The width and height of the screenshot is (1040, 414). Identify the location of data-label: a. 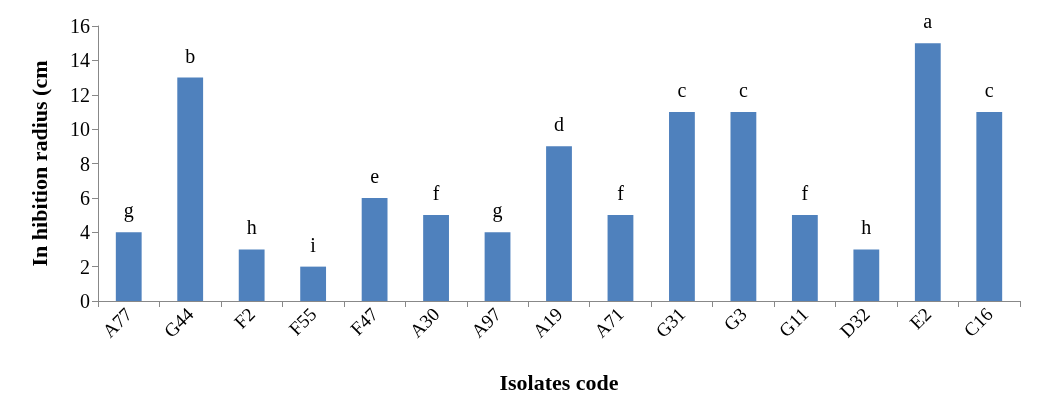
(928, 21).